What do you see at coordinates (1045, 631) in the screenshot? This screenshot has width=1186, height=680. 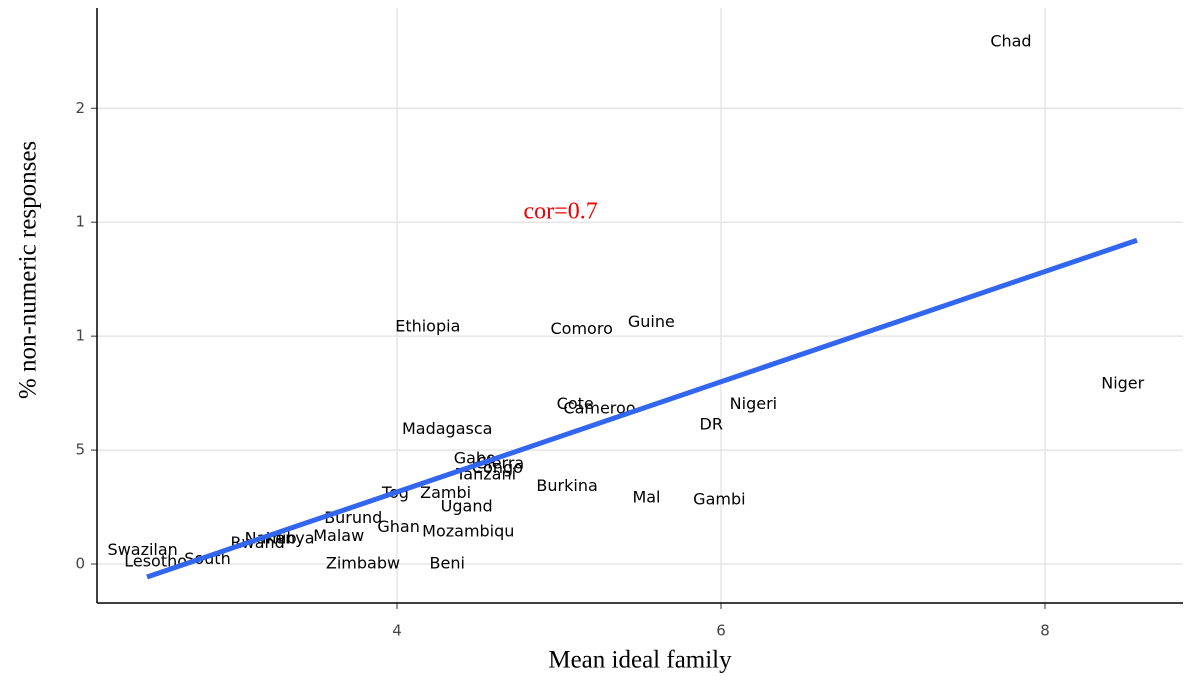 I see `x-tick-label: 8` at bounding box center [1045, 631].